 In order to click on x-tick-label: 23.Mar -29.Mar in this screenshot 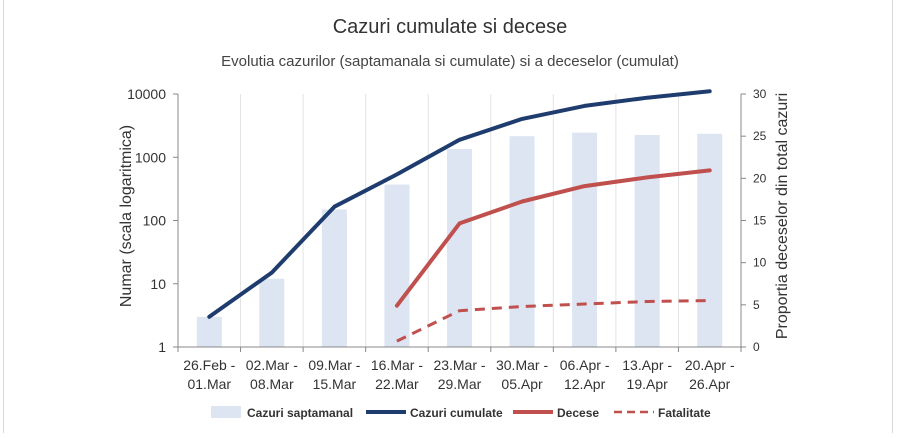, I will do `click(459, 374)`.